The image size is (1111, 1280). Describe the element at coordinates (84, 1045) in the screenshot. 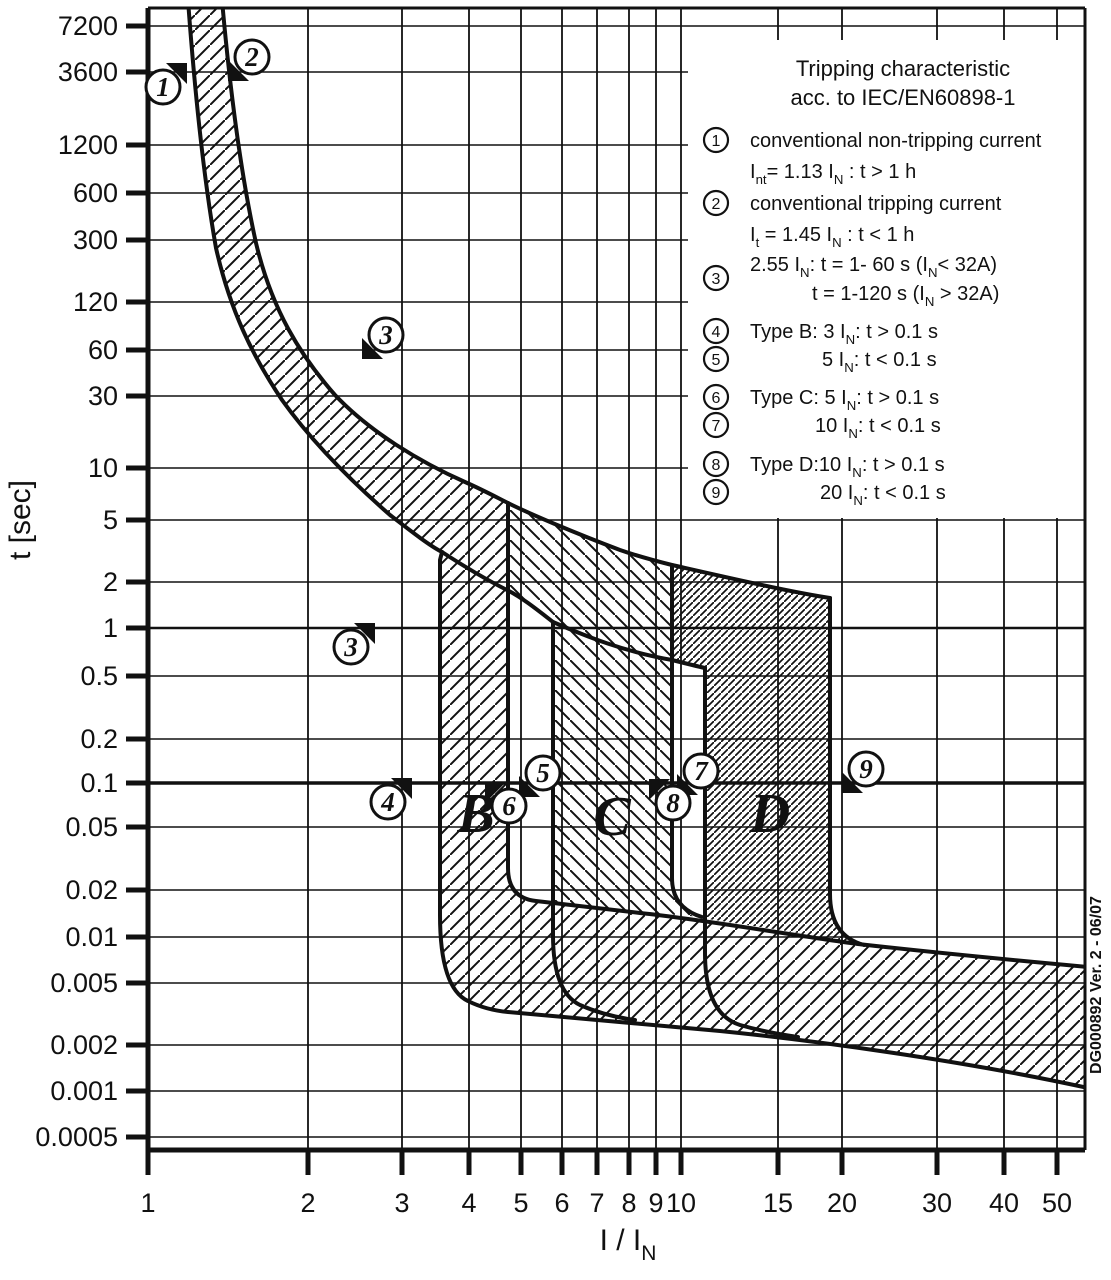

I see `y-tick-label-0.002: 0.002` at that location.